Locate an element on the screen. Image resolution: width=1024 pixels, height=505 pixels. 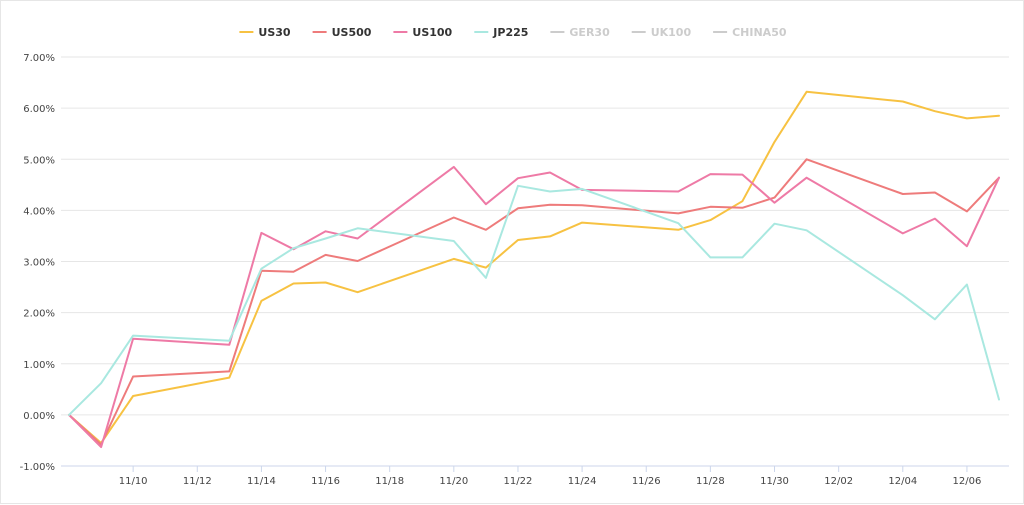
x-tick-label: 11/22 is located at coordinates (518, 481).